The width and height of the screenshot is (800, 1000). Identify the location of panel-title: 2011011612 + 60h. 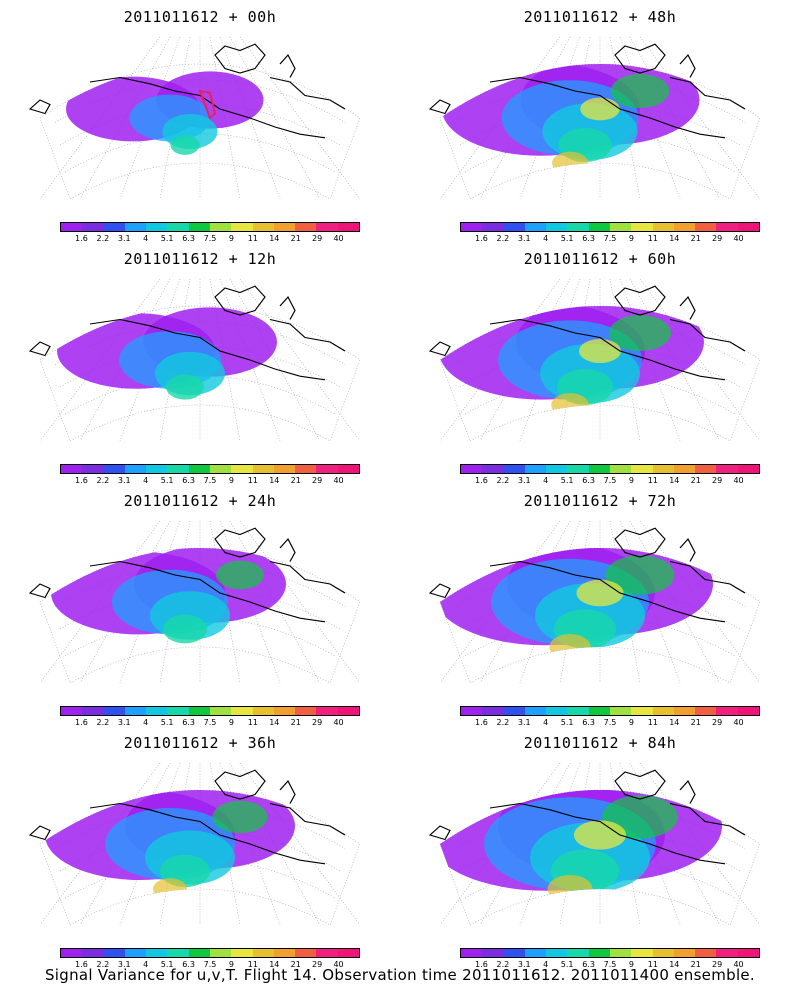
(600, 259).